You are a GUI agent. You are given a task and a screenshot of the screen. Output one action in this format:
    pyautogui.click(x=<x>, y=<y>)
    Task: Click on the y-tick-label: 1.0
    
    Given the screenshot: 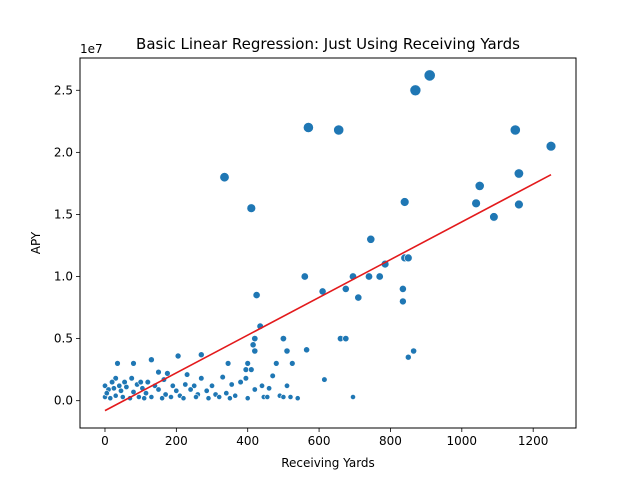 What is the action you would take?
    pyautogui.click(x=63, y=277)
    